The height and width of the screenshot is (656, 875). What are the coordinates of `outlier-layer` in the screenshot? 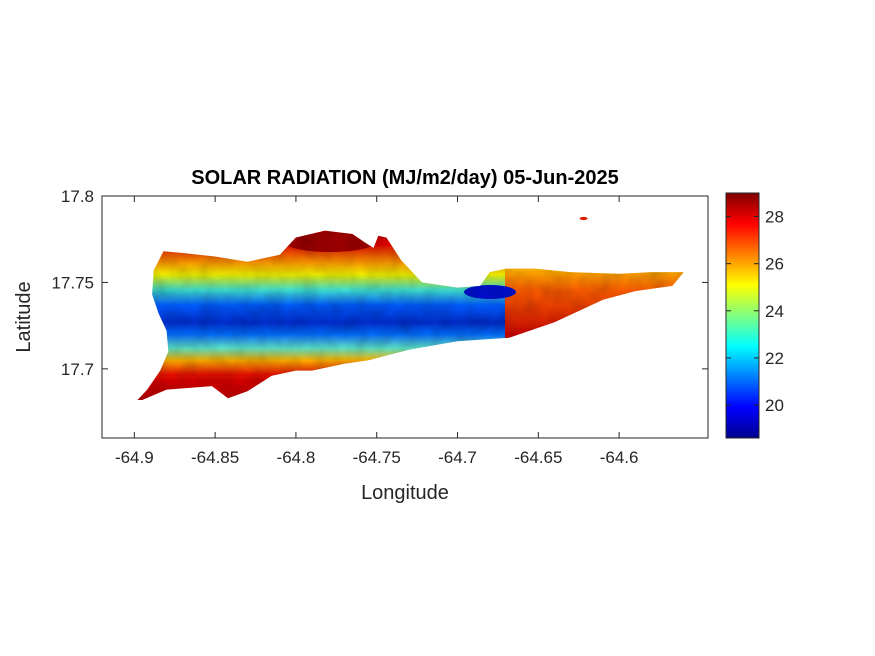 It's located at (583, 218).